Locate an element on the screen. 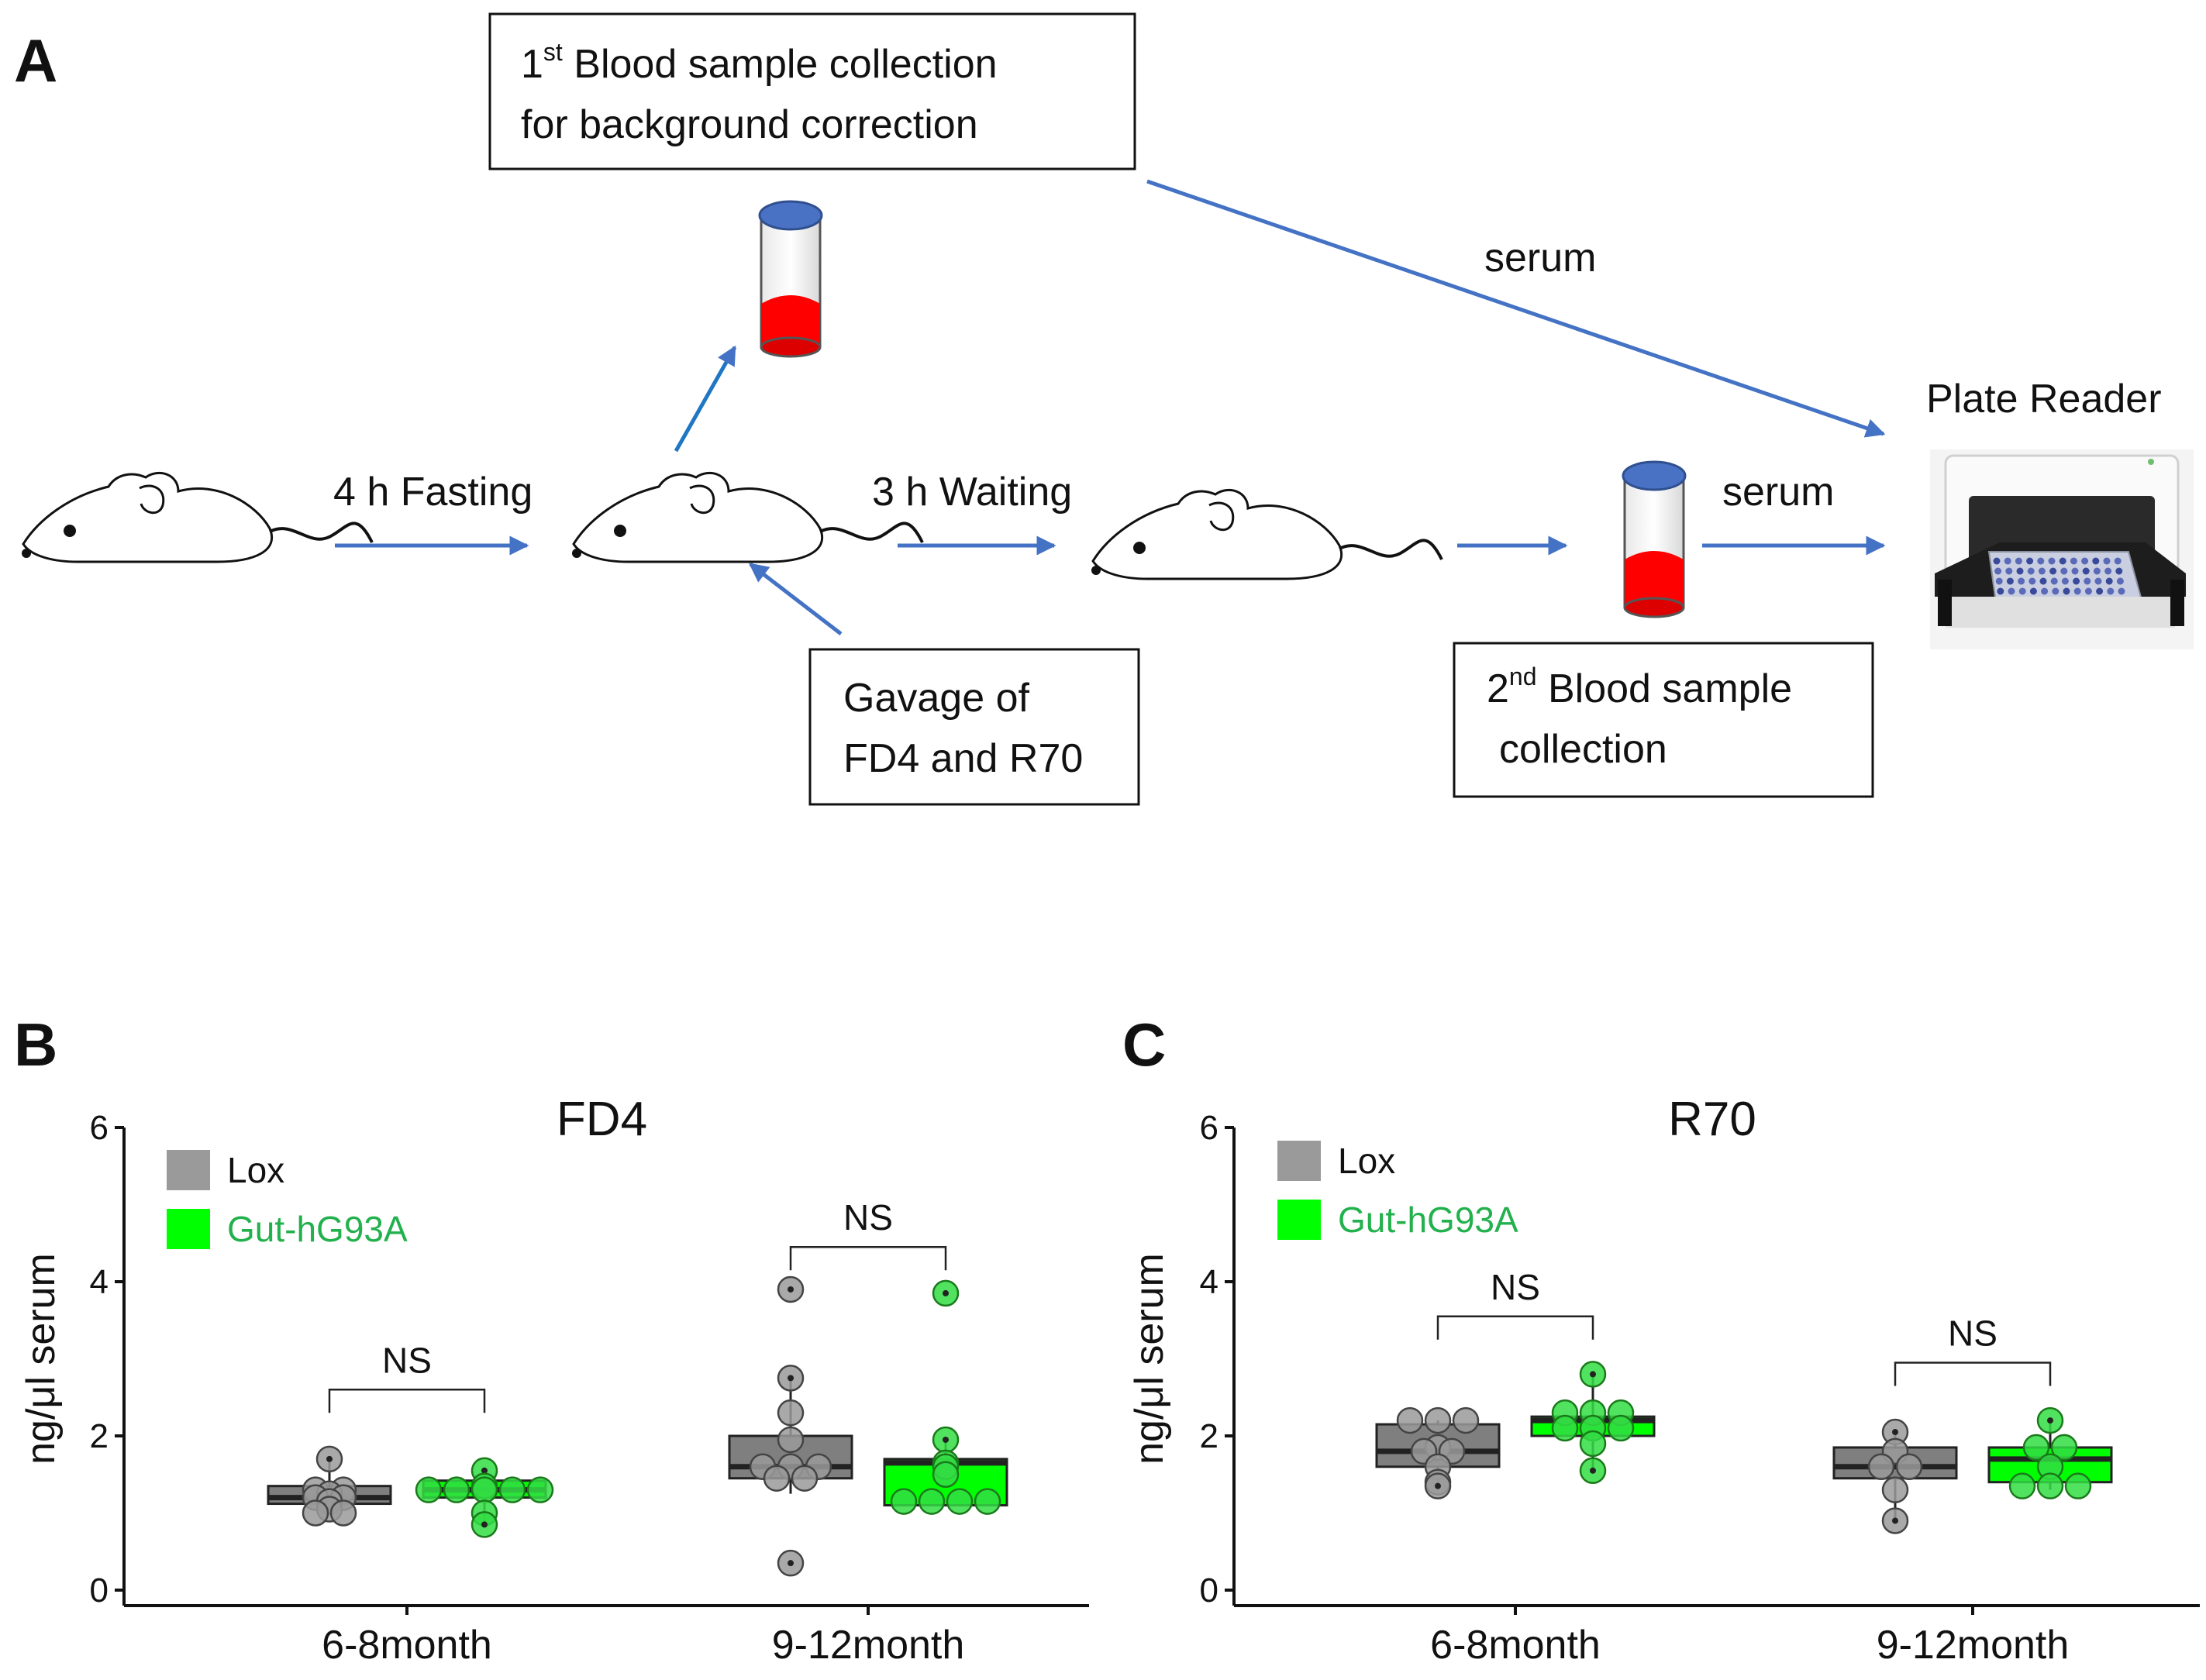 The height and width of the screenshot is (1680, 2206). arrow-gavage is located at coordinates (796, 599).